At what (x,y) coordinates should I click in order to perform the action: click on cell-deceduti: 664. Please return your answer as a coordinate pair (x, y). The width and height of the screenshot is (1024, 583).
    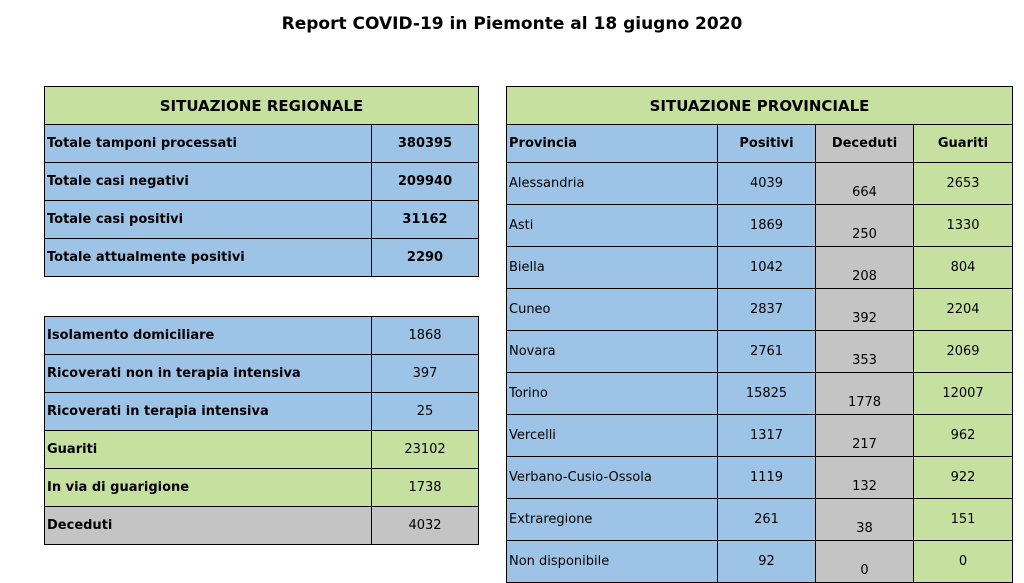
    Looking at the image, I should click on (864, 183).